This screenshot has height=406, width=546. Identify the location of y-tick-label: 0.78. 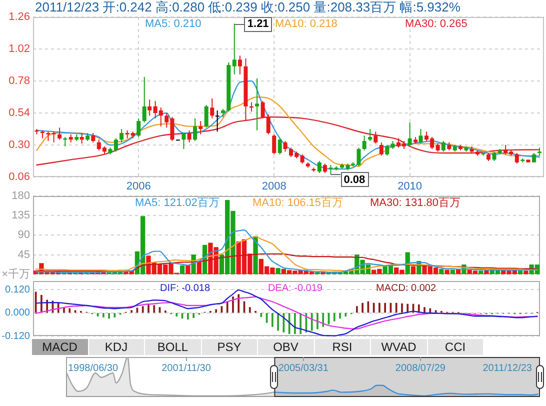
(19, 81).